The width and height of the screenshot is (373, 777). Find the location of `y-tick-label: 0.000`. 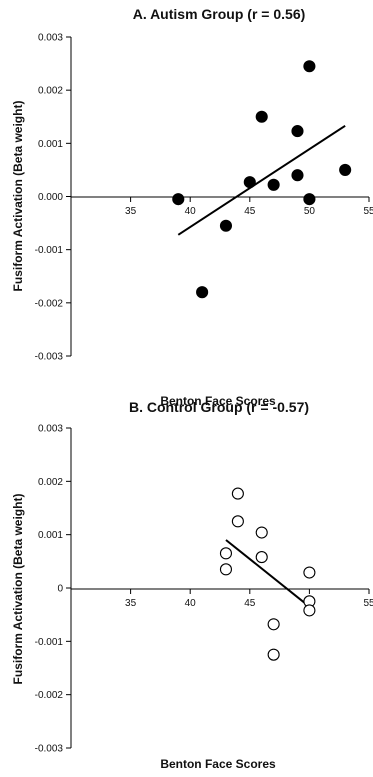

y-tick-label: 0.000 is located at coordinates (50, 197).